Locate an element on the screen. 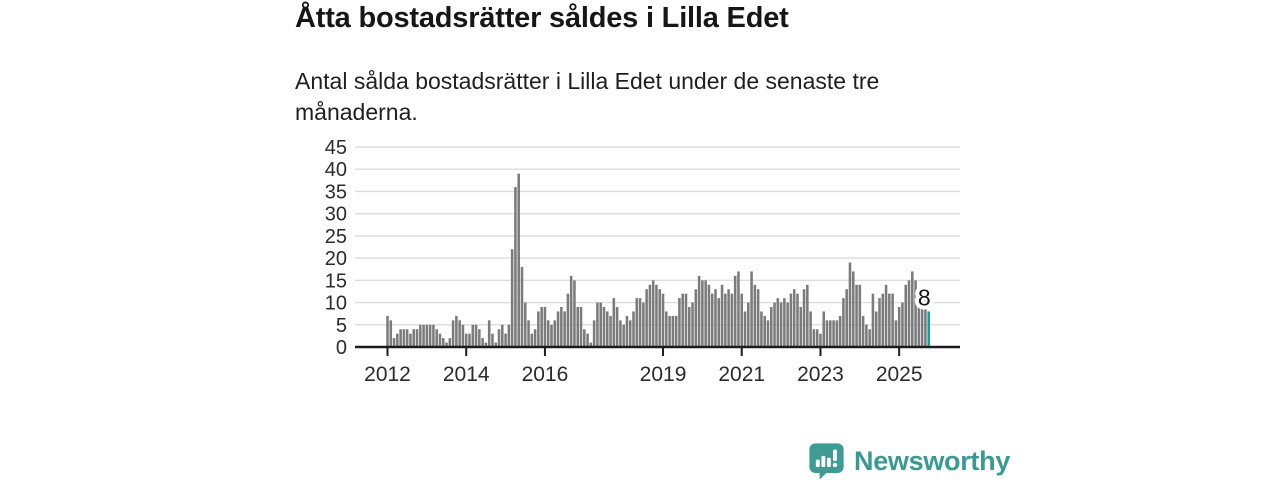 This screenshot has width=1280, height=480. y-axis-tick-label: 5 is located at coordinates (341, 326).